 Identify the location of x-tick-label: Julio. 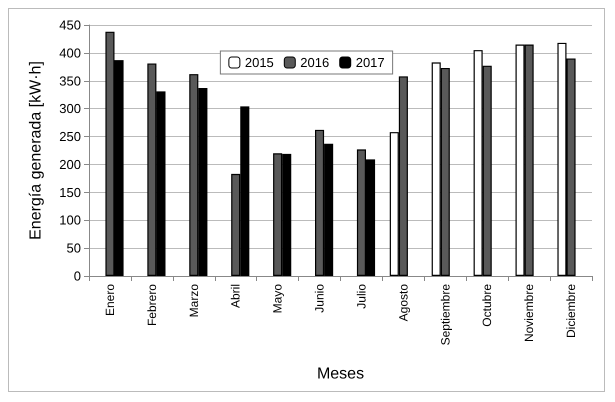
(361, 296).